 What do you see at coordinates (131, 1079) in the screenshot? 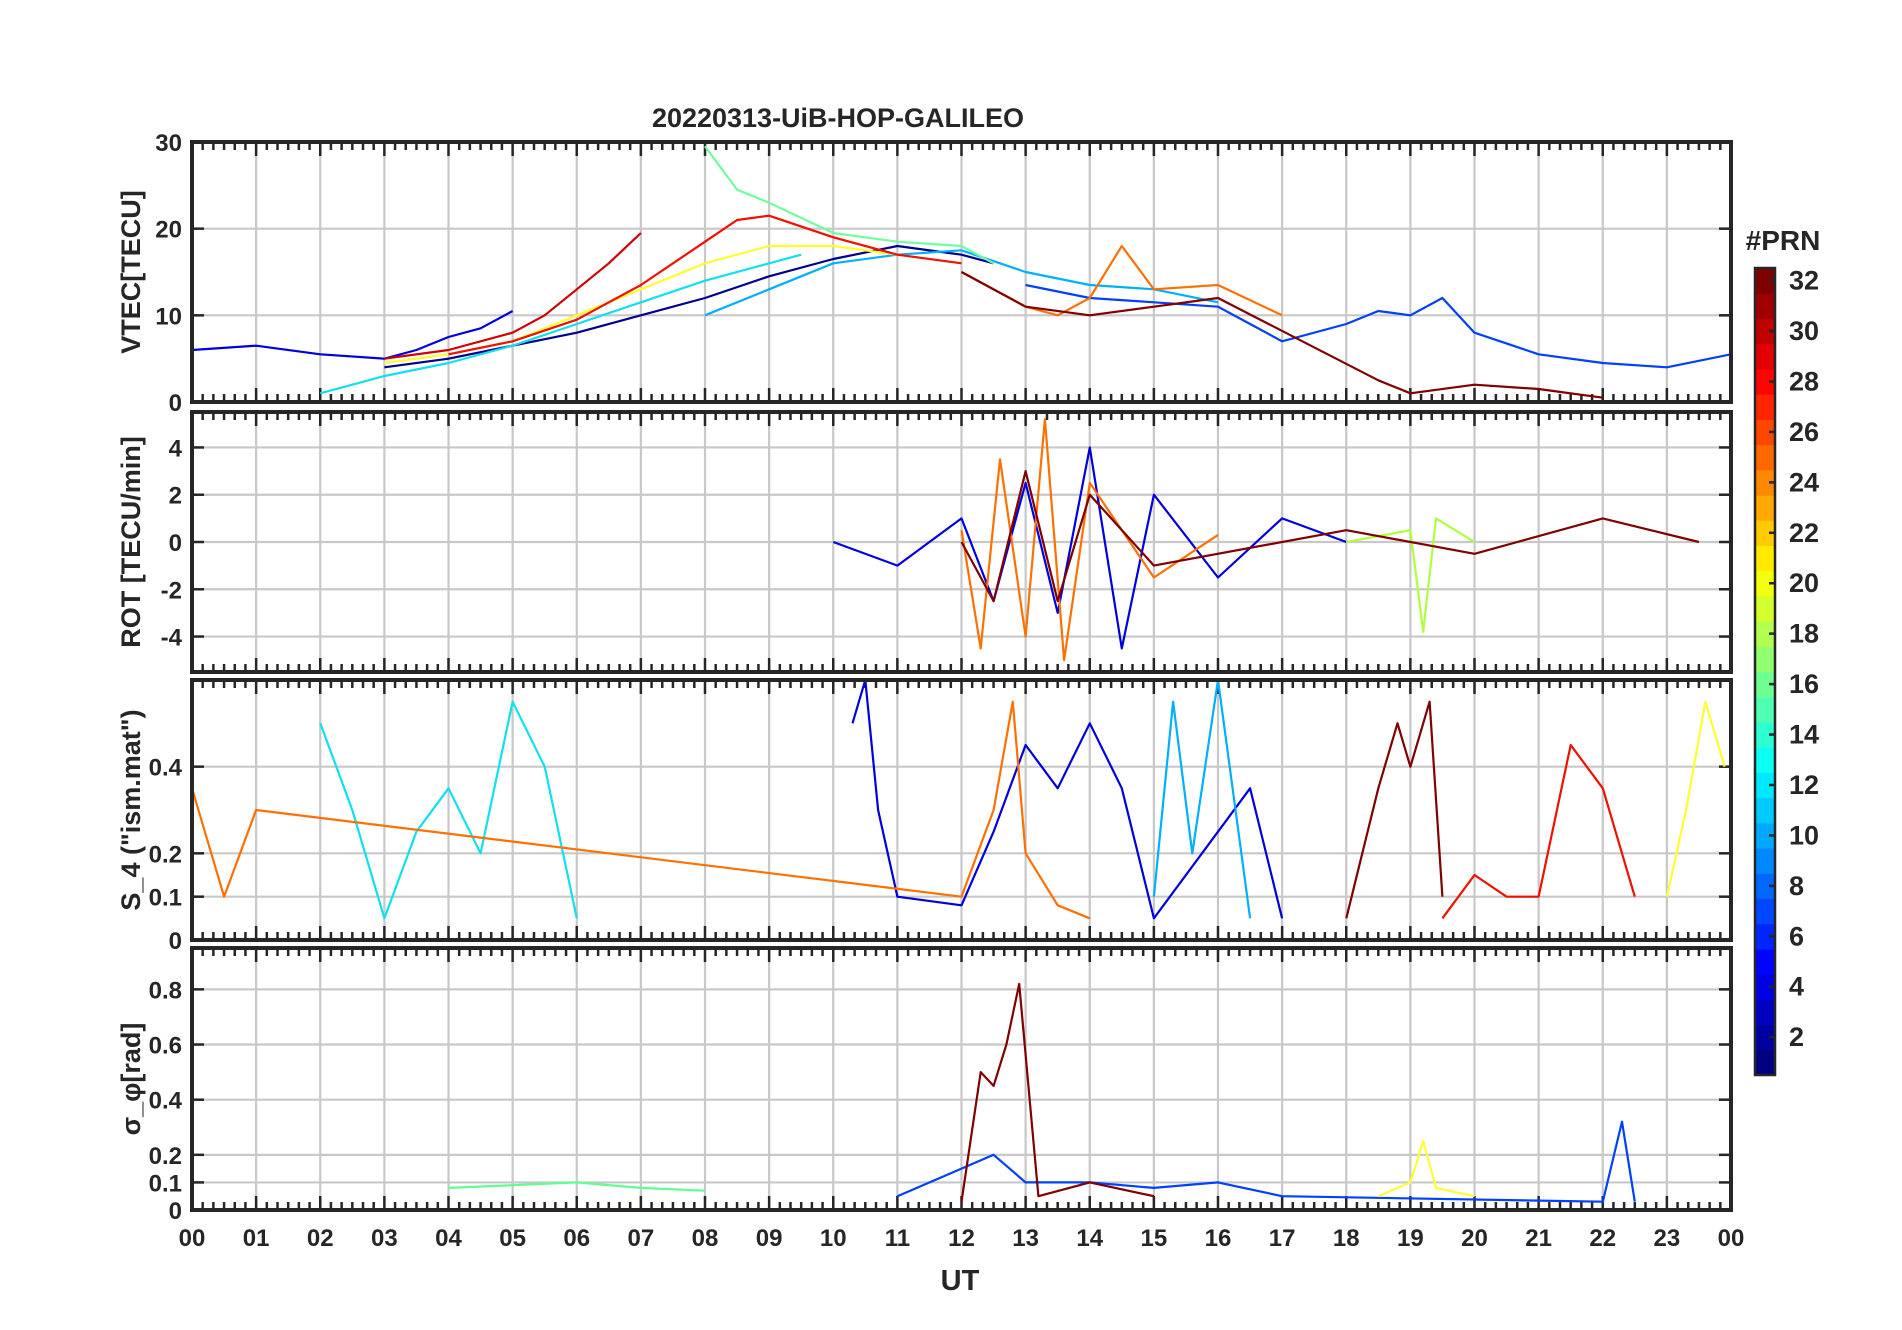
I see `y-axis-label-sigma_phi: σ_φ[rad]` at bounding box center [131, 1079].